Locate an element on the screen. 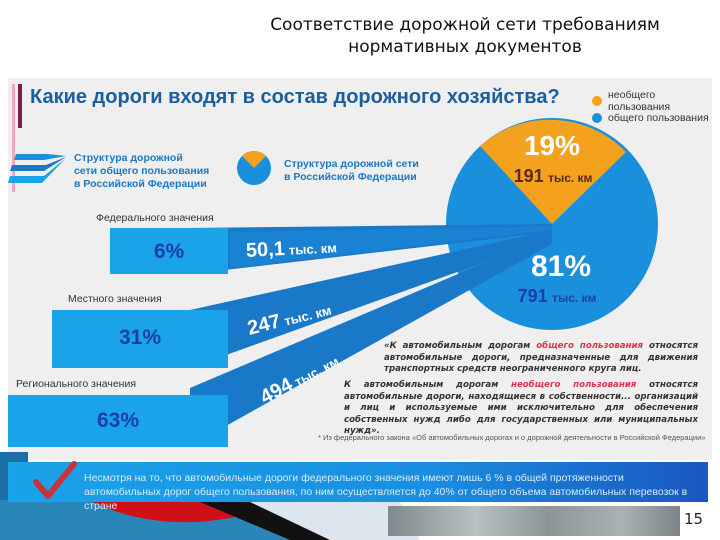 The width and height of the screenshot is (720, 540). pie-legend: необщего пользования общего пользования is located at coordinates (656, 107).